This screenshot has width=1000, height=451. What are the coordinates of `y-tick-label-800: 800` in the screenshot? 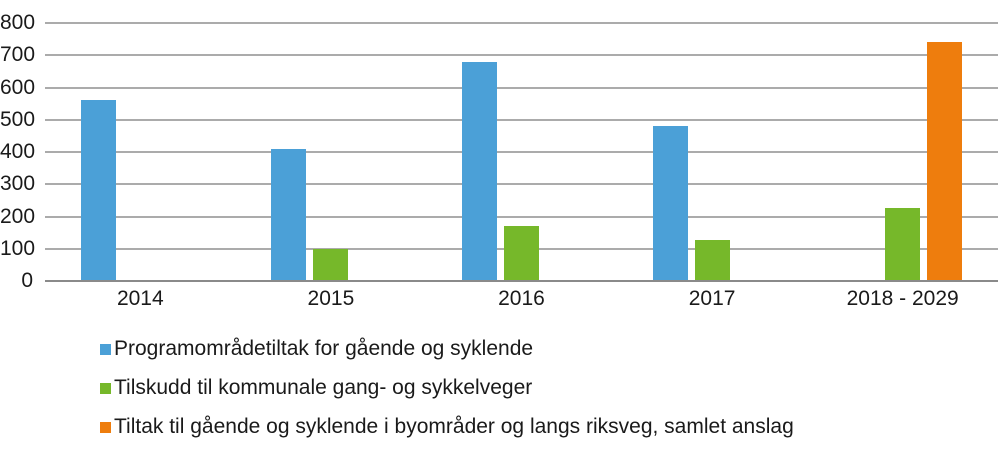 It's located at (18, 22).